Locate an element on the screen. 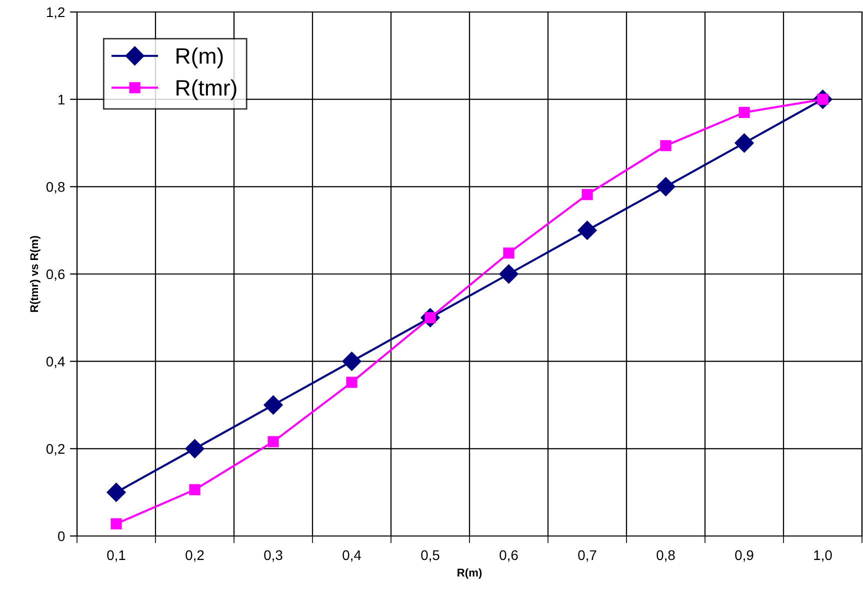  x-tick-label: 0,5 is located at coordinates (430, 556).